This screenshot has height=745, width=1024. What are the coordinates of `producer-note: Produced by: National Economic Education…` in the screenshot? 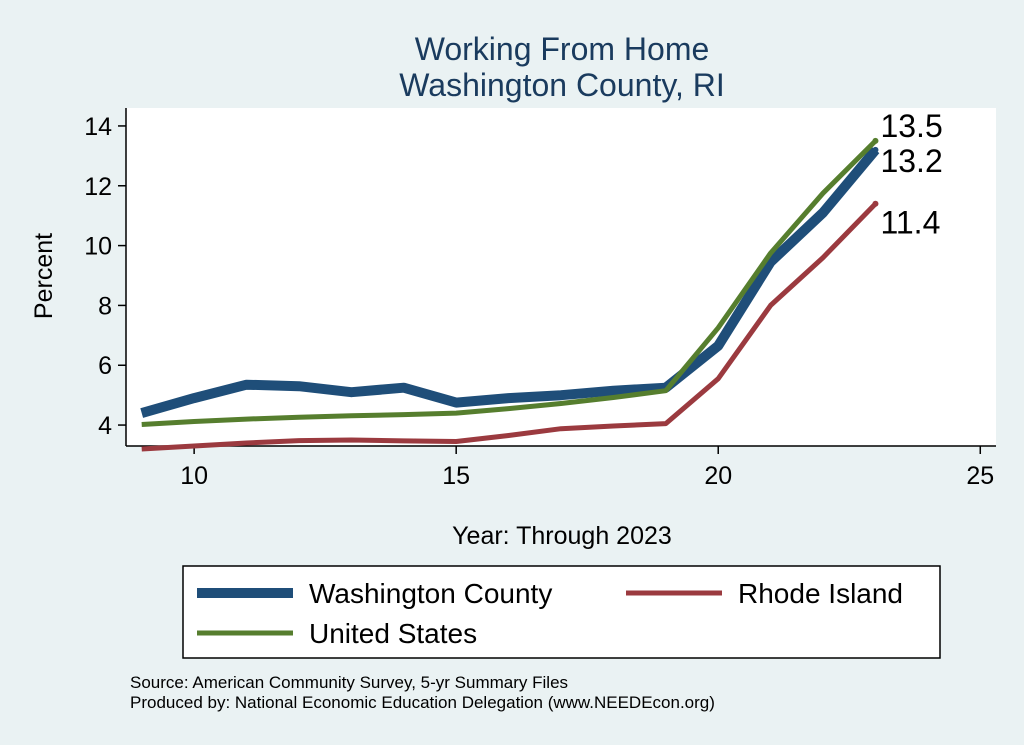 It's located at (422, 702).